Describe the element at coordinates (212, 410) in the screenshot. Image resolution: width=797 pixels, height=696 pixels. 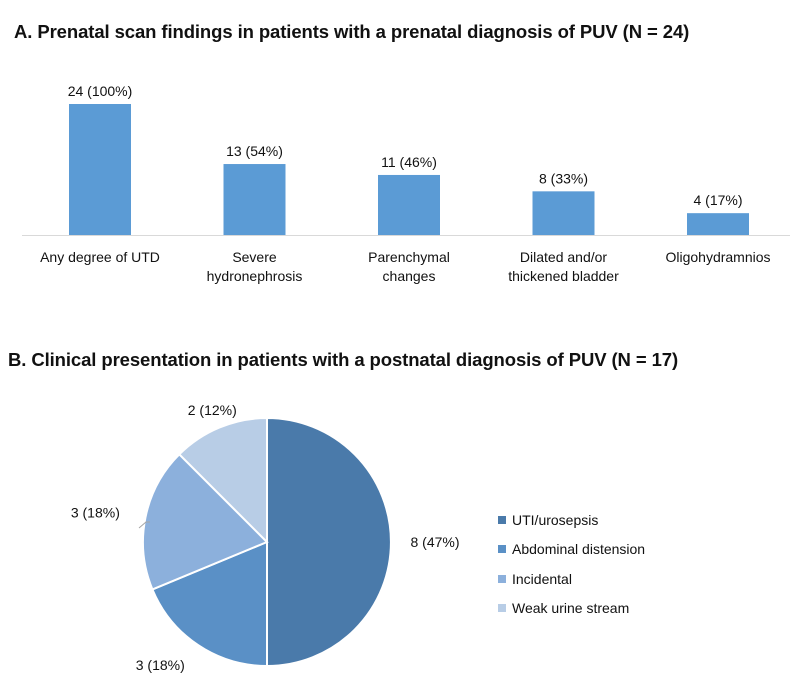
I see `pie-data-label: 2 (12%)` at that location.